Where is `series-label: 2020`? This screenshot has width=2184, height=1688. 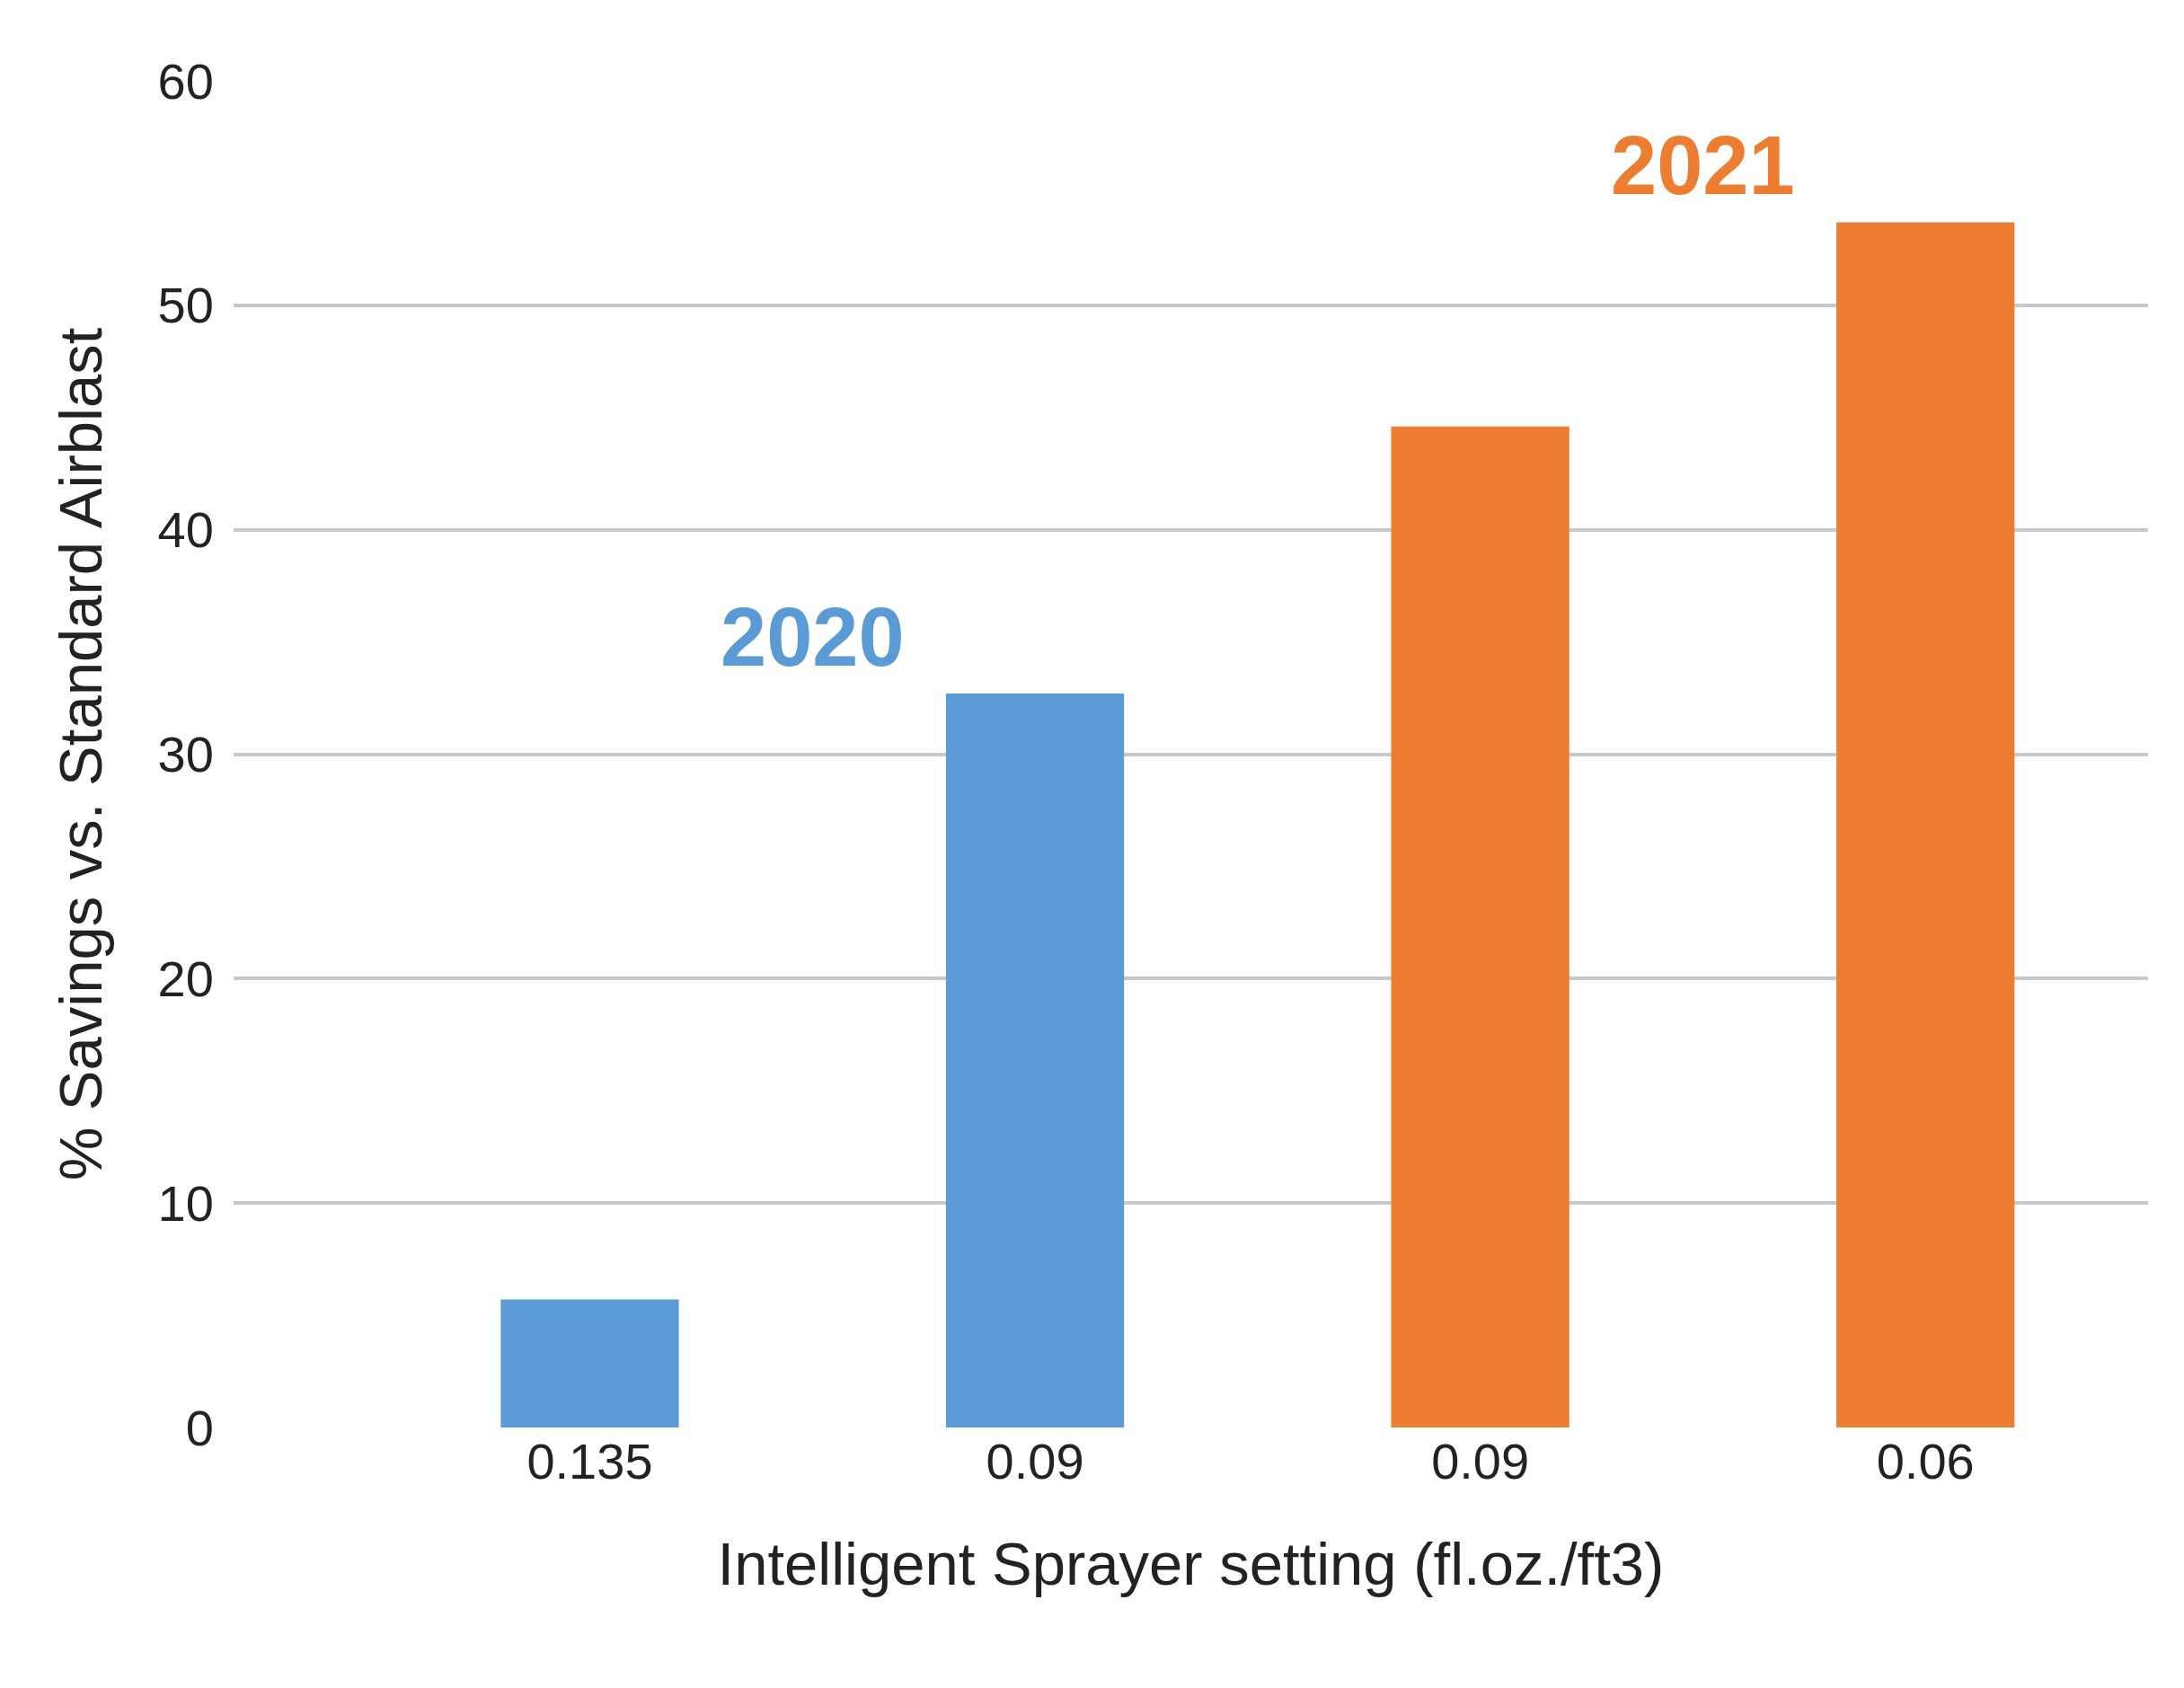
series-label: 2020 is located at coordinates (813, 637).